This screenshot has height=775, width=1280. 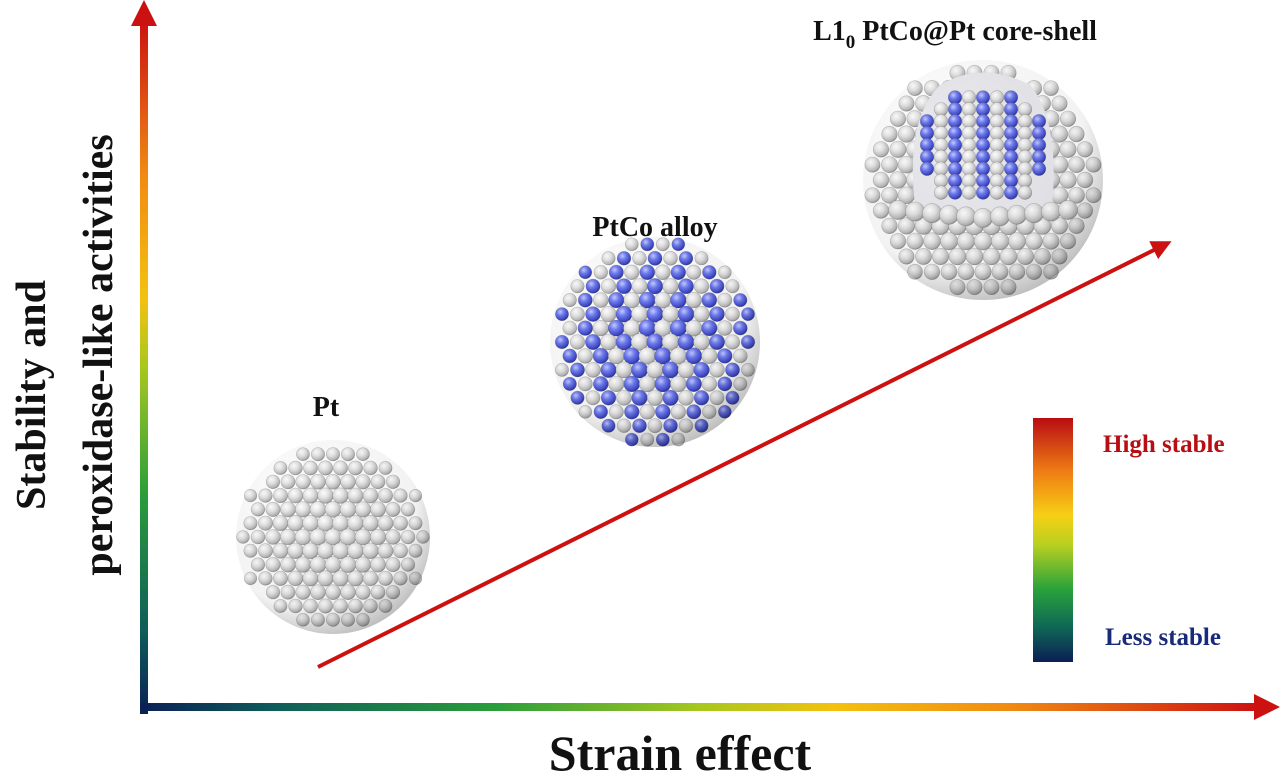 I want to click on pt-label: Pt, so click(x=326, y=407).